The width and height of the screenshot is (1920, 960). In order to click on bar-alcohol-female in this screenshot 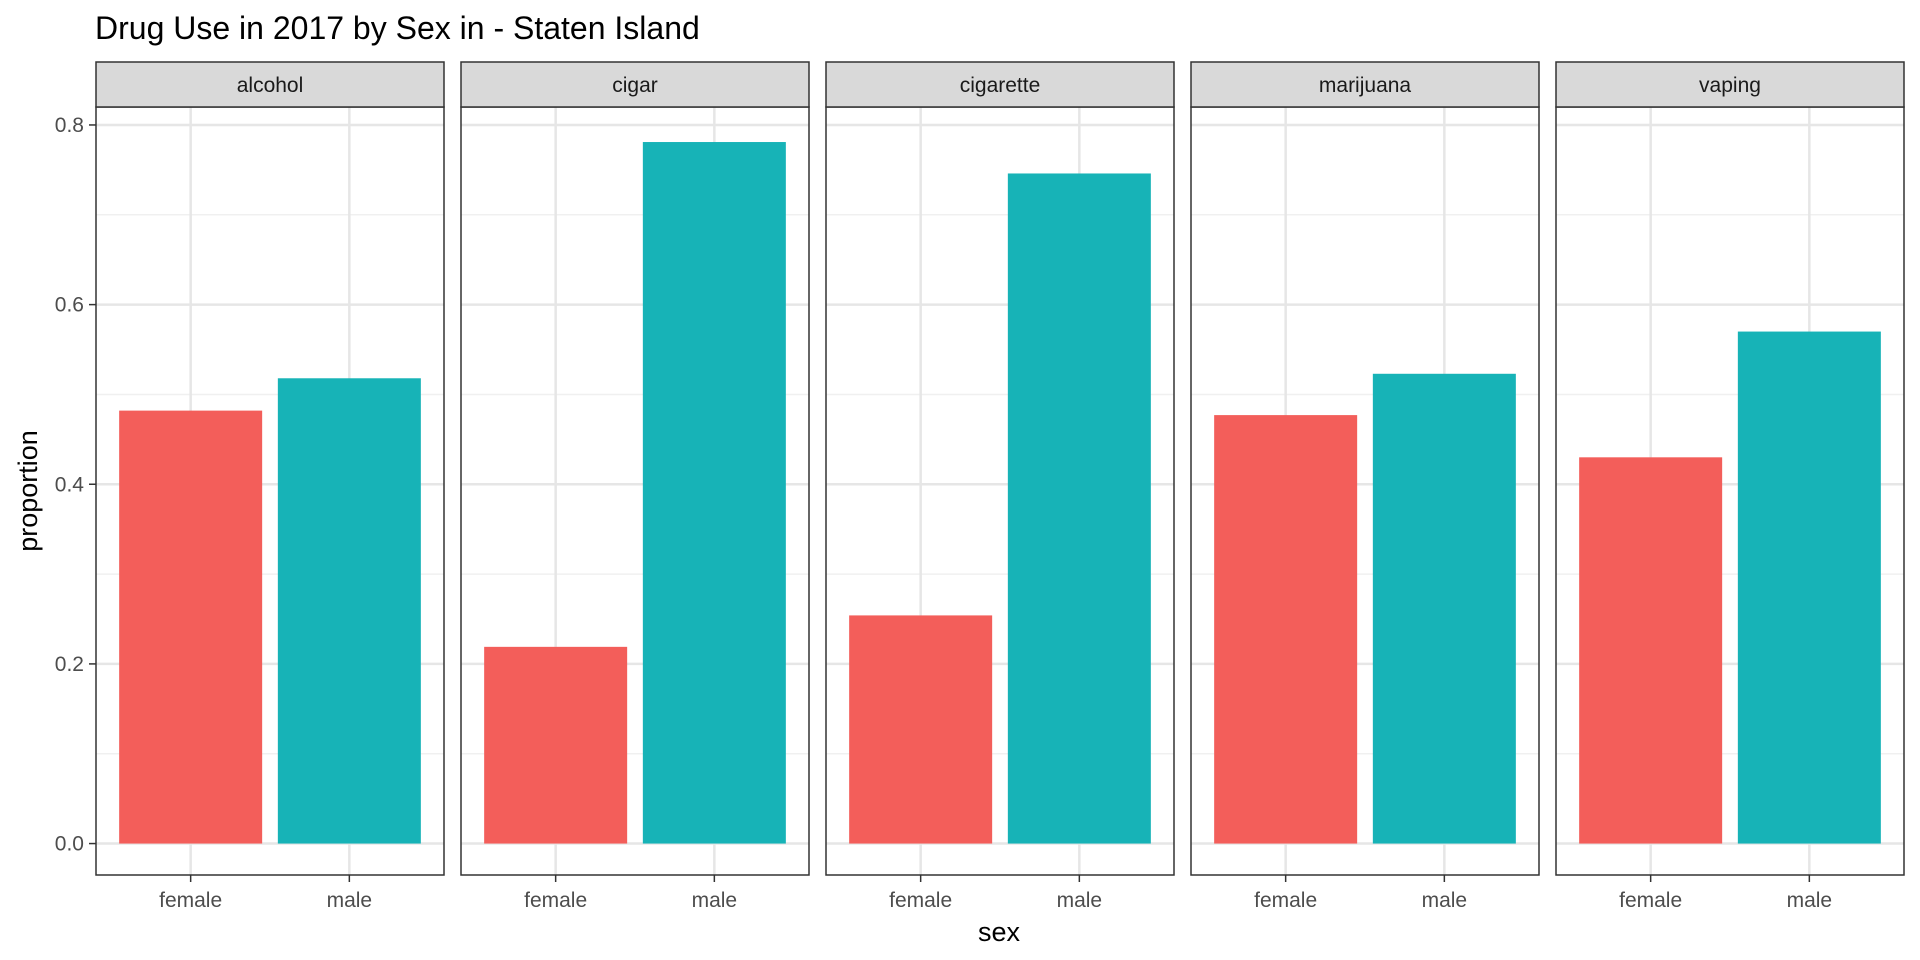, I will do `click(191, 627)`.